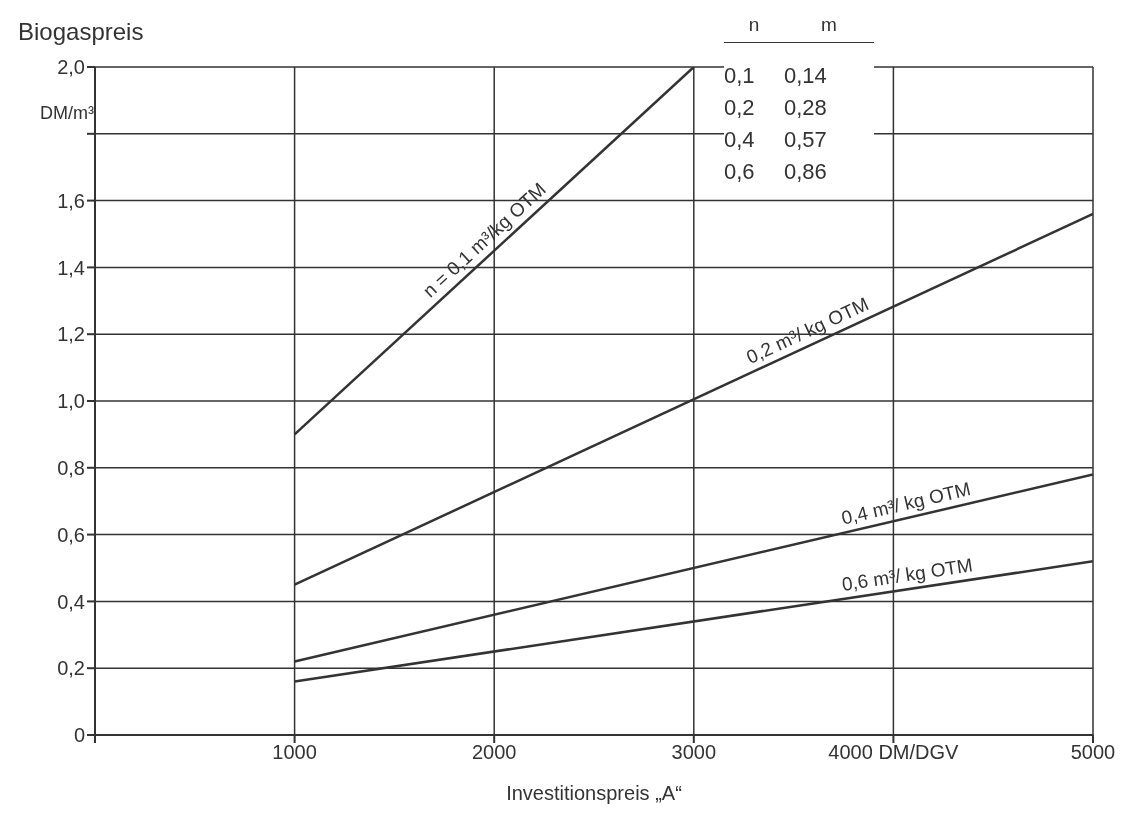 The height and width of the screenshot is (813, 1126). What do you see at coordinates (71, 668) in the screenshot?
I see `y-tick-label: 0,2` at bounding box center [71, 668].